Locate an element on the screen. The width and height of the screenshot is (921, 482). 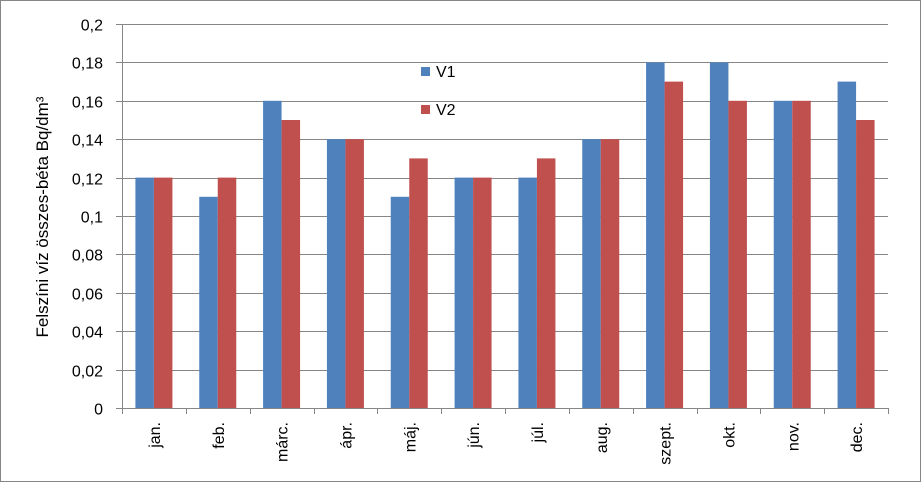
y-tick-labels: 0 0,02 0,04 0,06 0,08 0,1 0,12 0,14 0,16 0,18 0,2 is located at coordinates (87, 218).